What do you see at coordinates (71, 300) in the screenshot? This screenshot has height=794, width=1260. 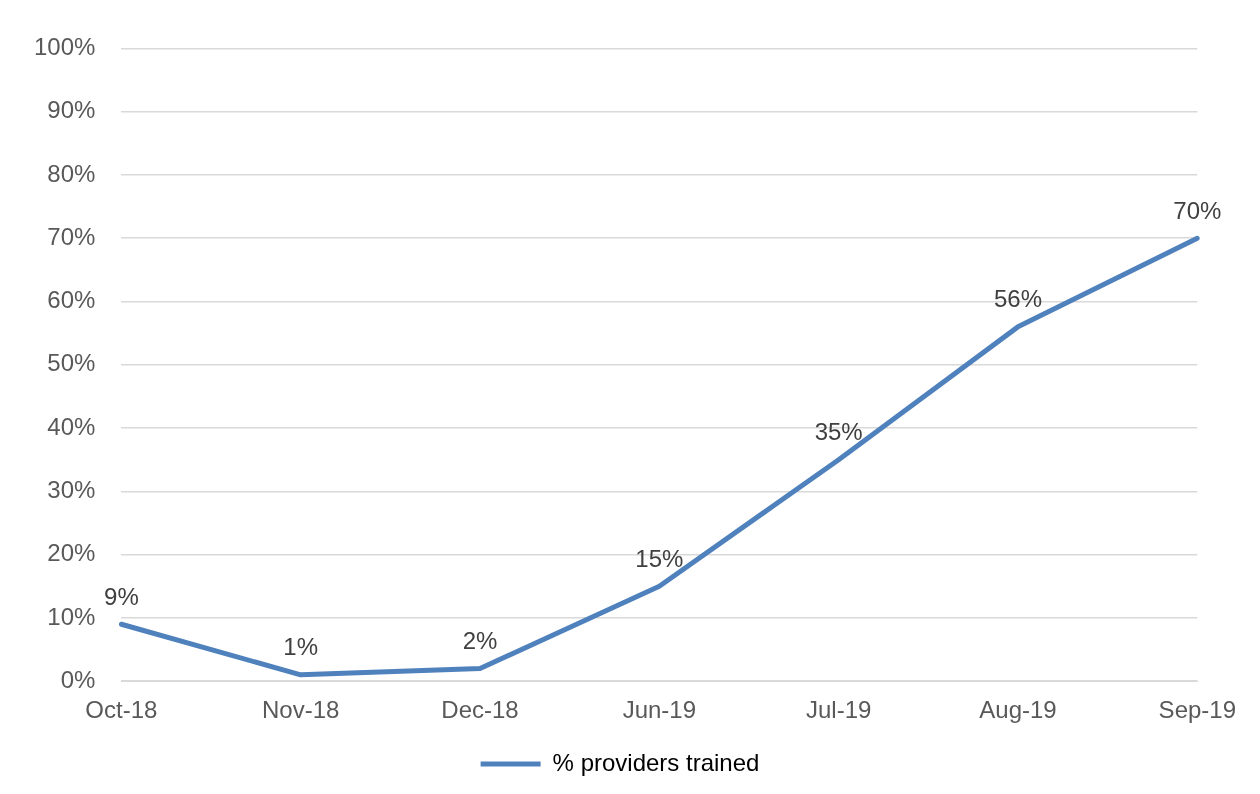 I see `y-tick-label: 60%` at bounding box center [71, 300].